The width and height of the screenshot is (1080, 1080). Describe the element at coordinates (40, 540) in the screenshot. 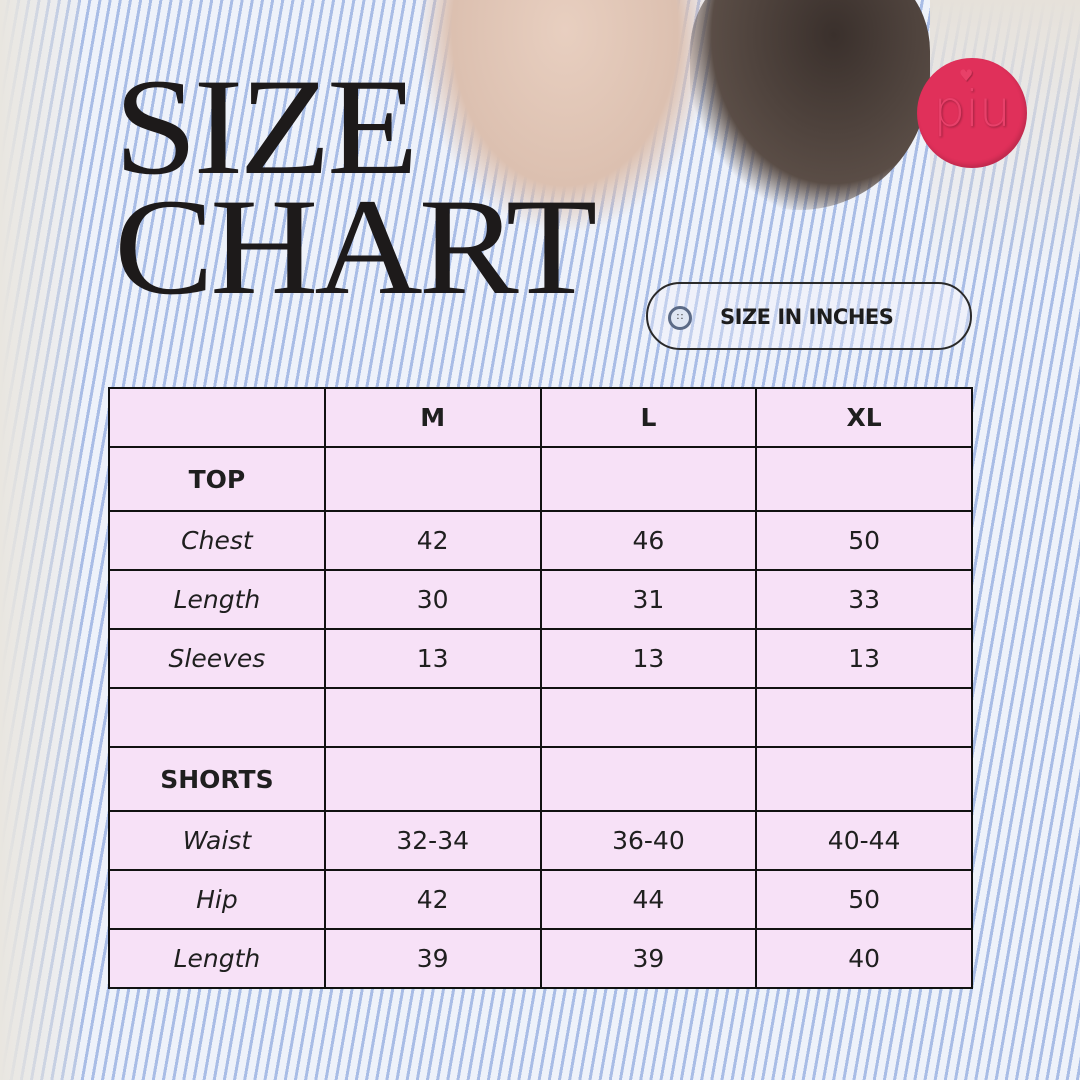

I see `background-wall` at that location.